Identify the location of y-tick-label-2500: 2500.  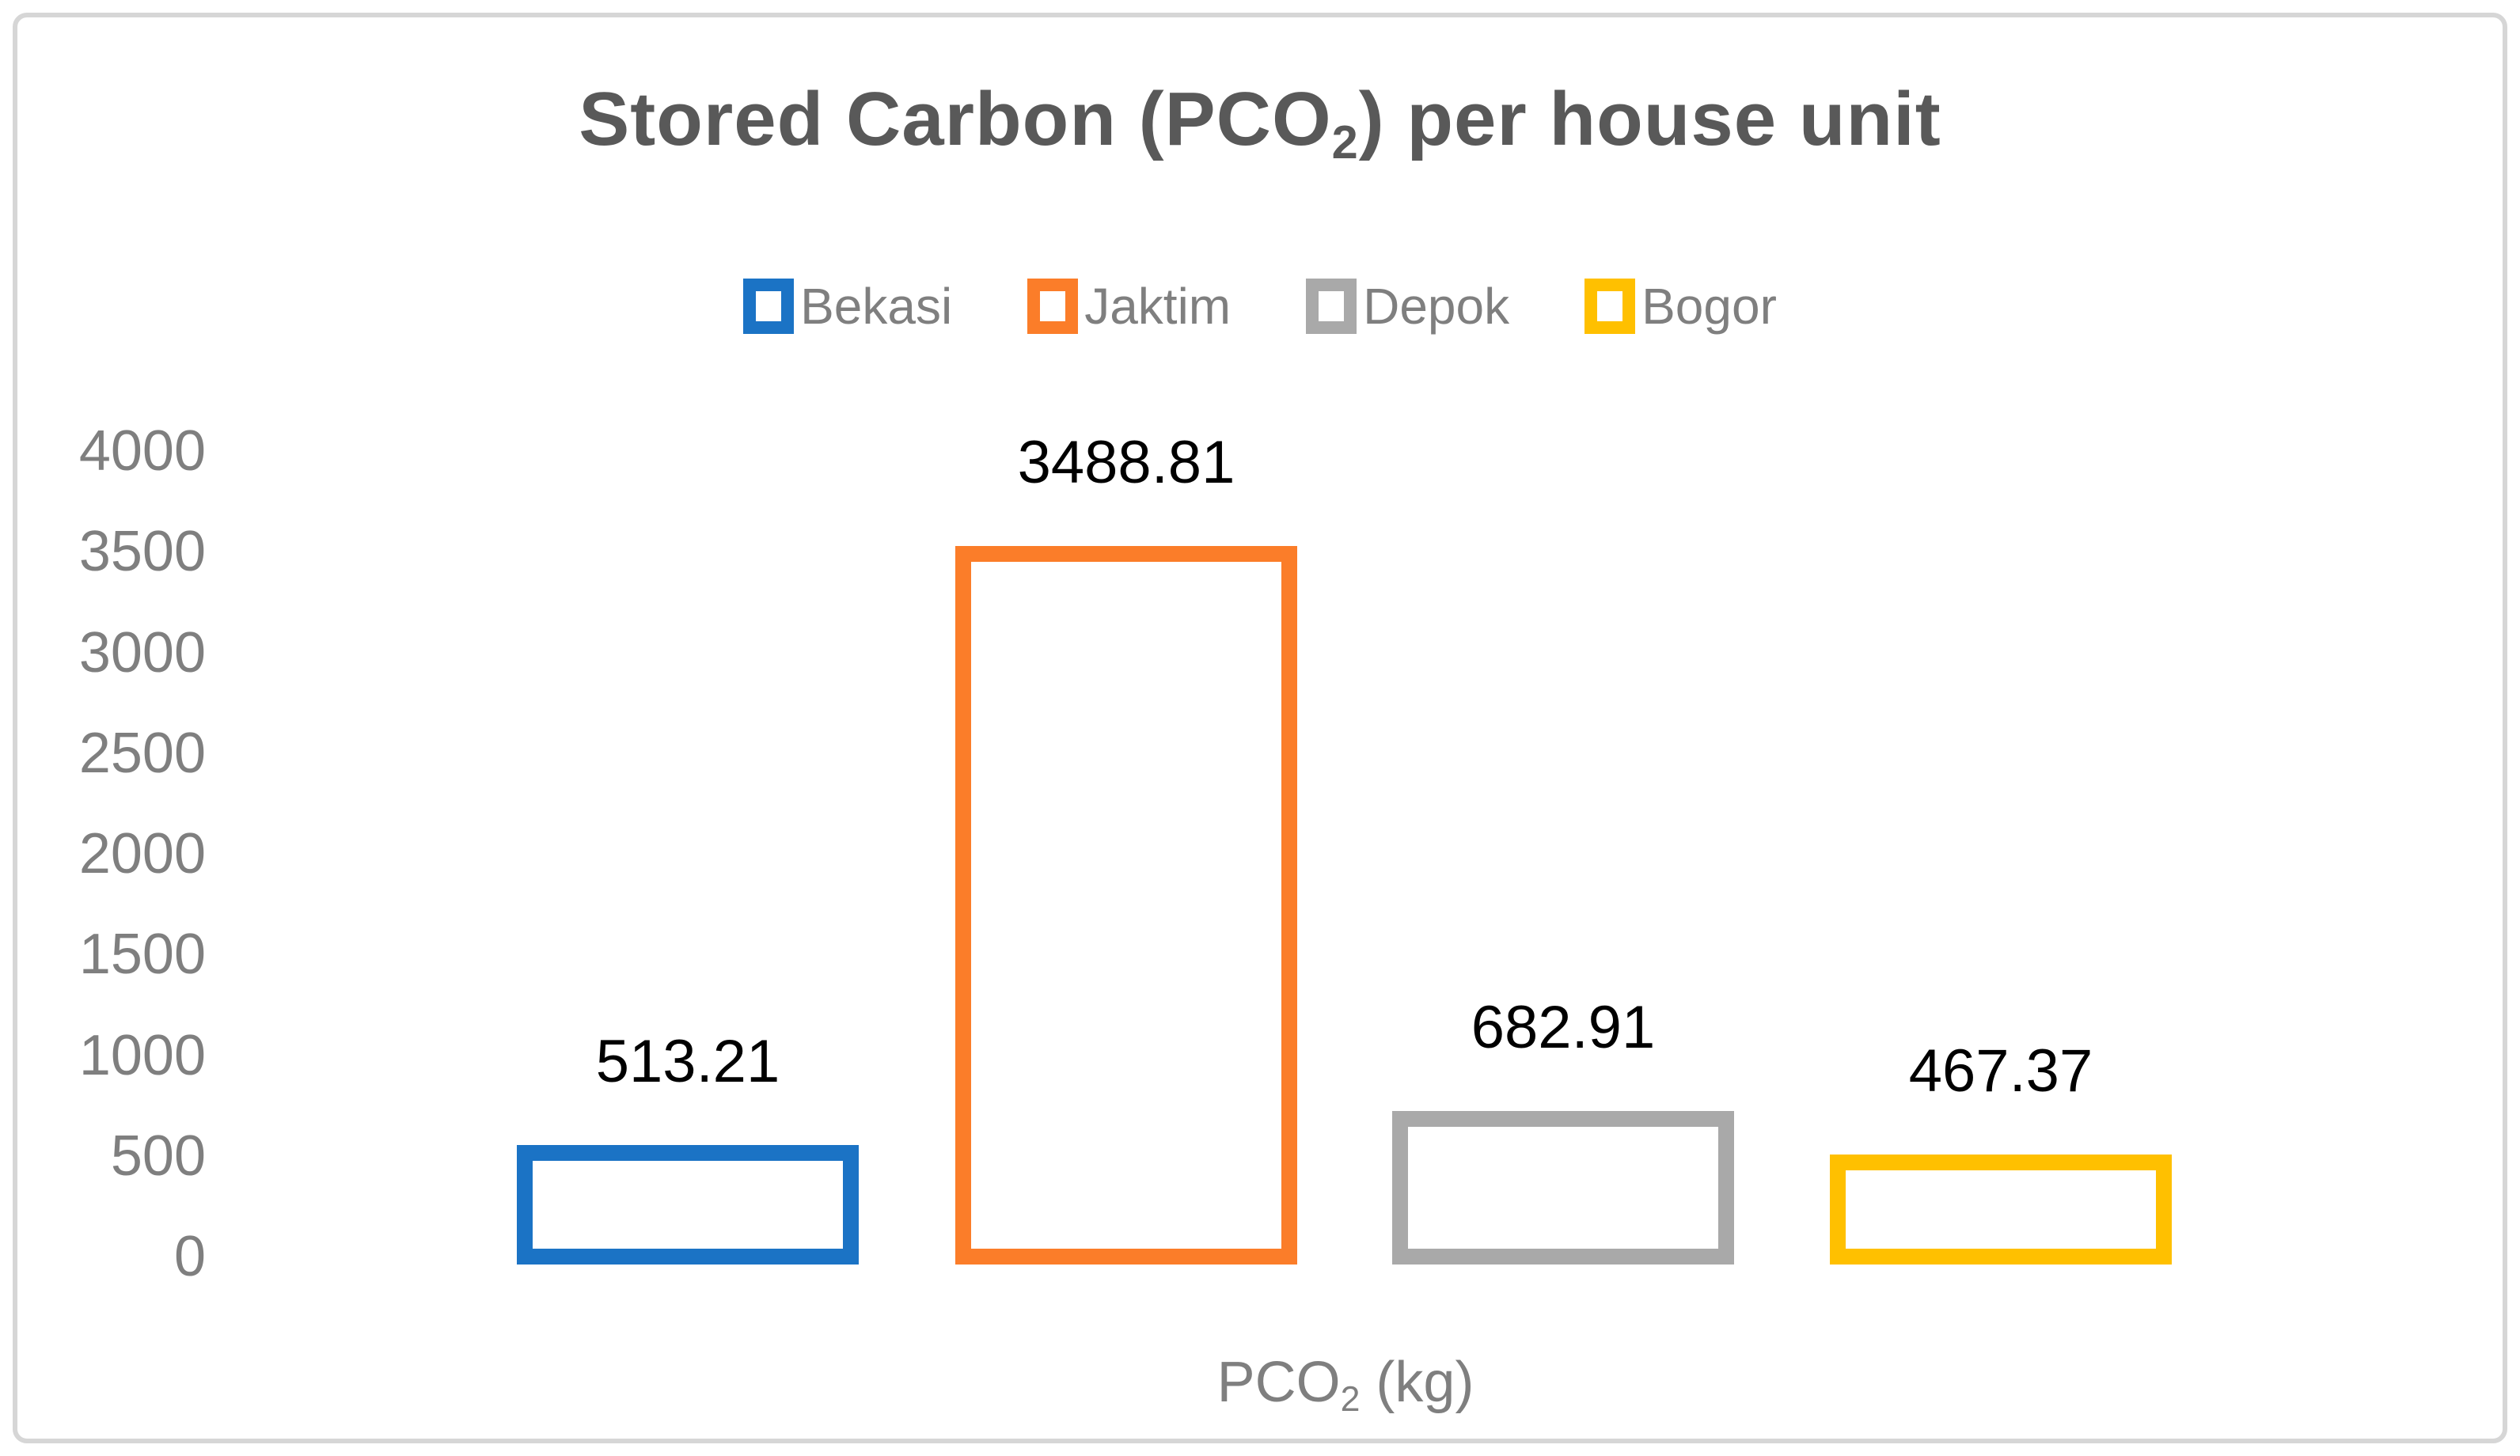
(142, 753).